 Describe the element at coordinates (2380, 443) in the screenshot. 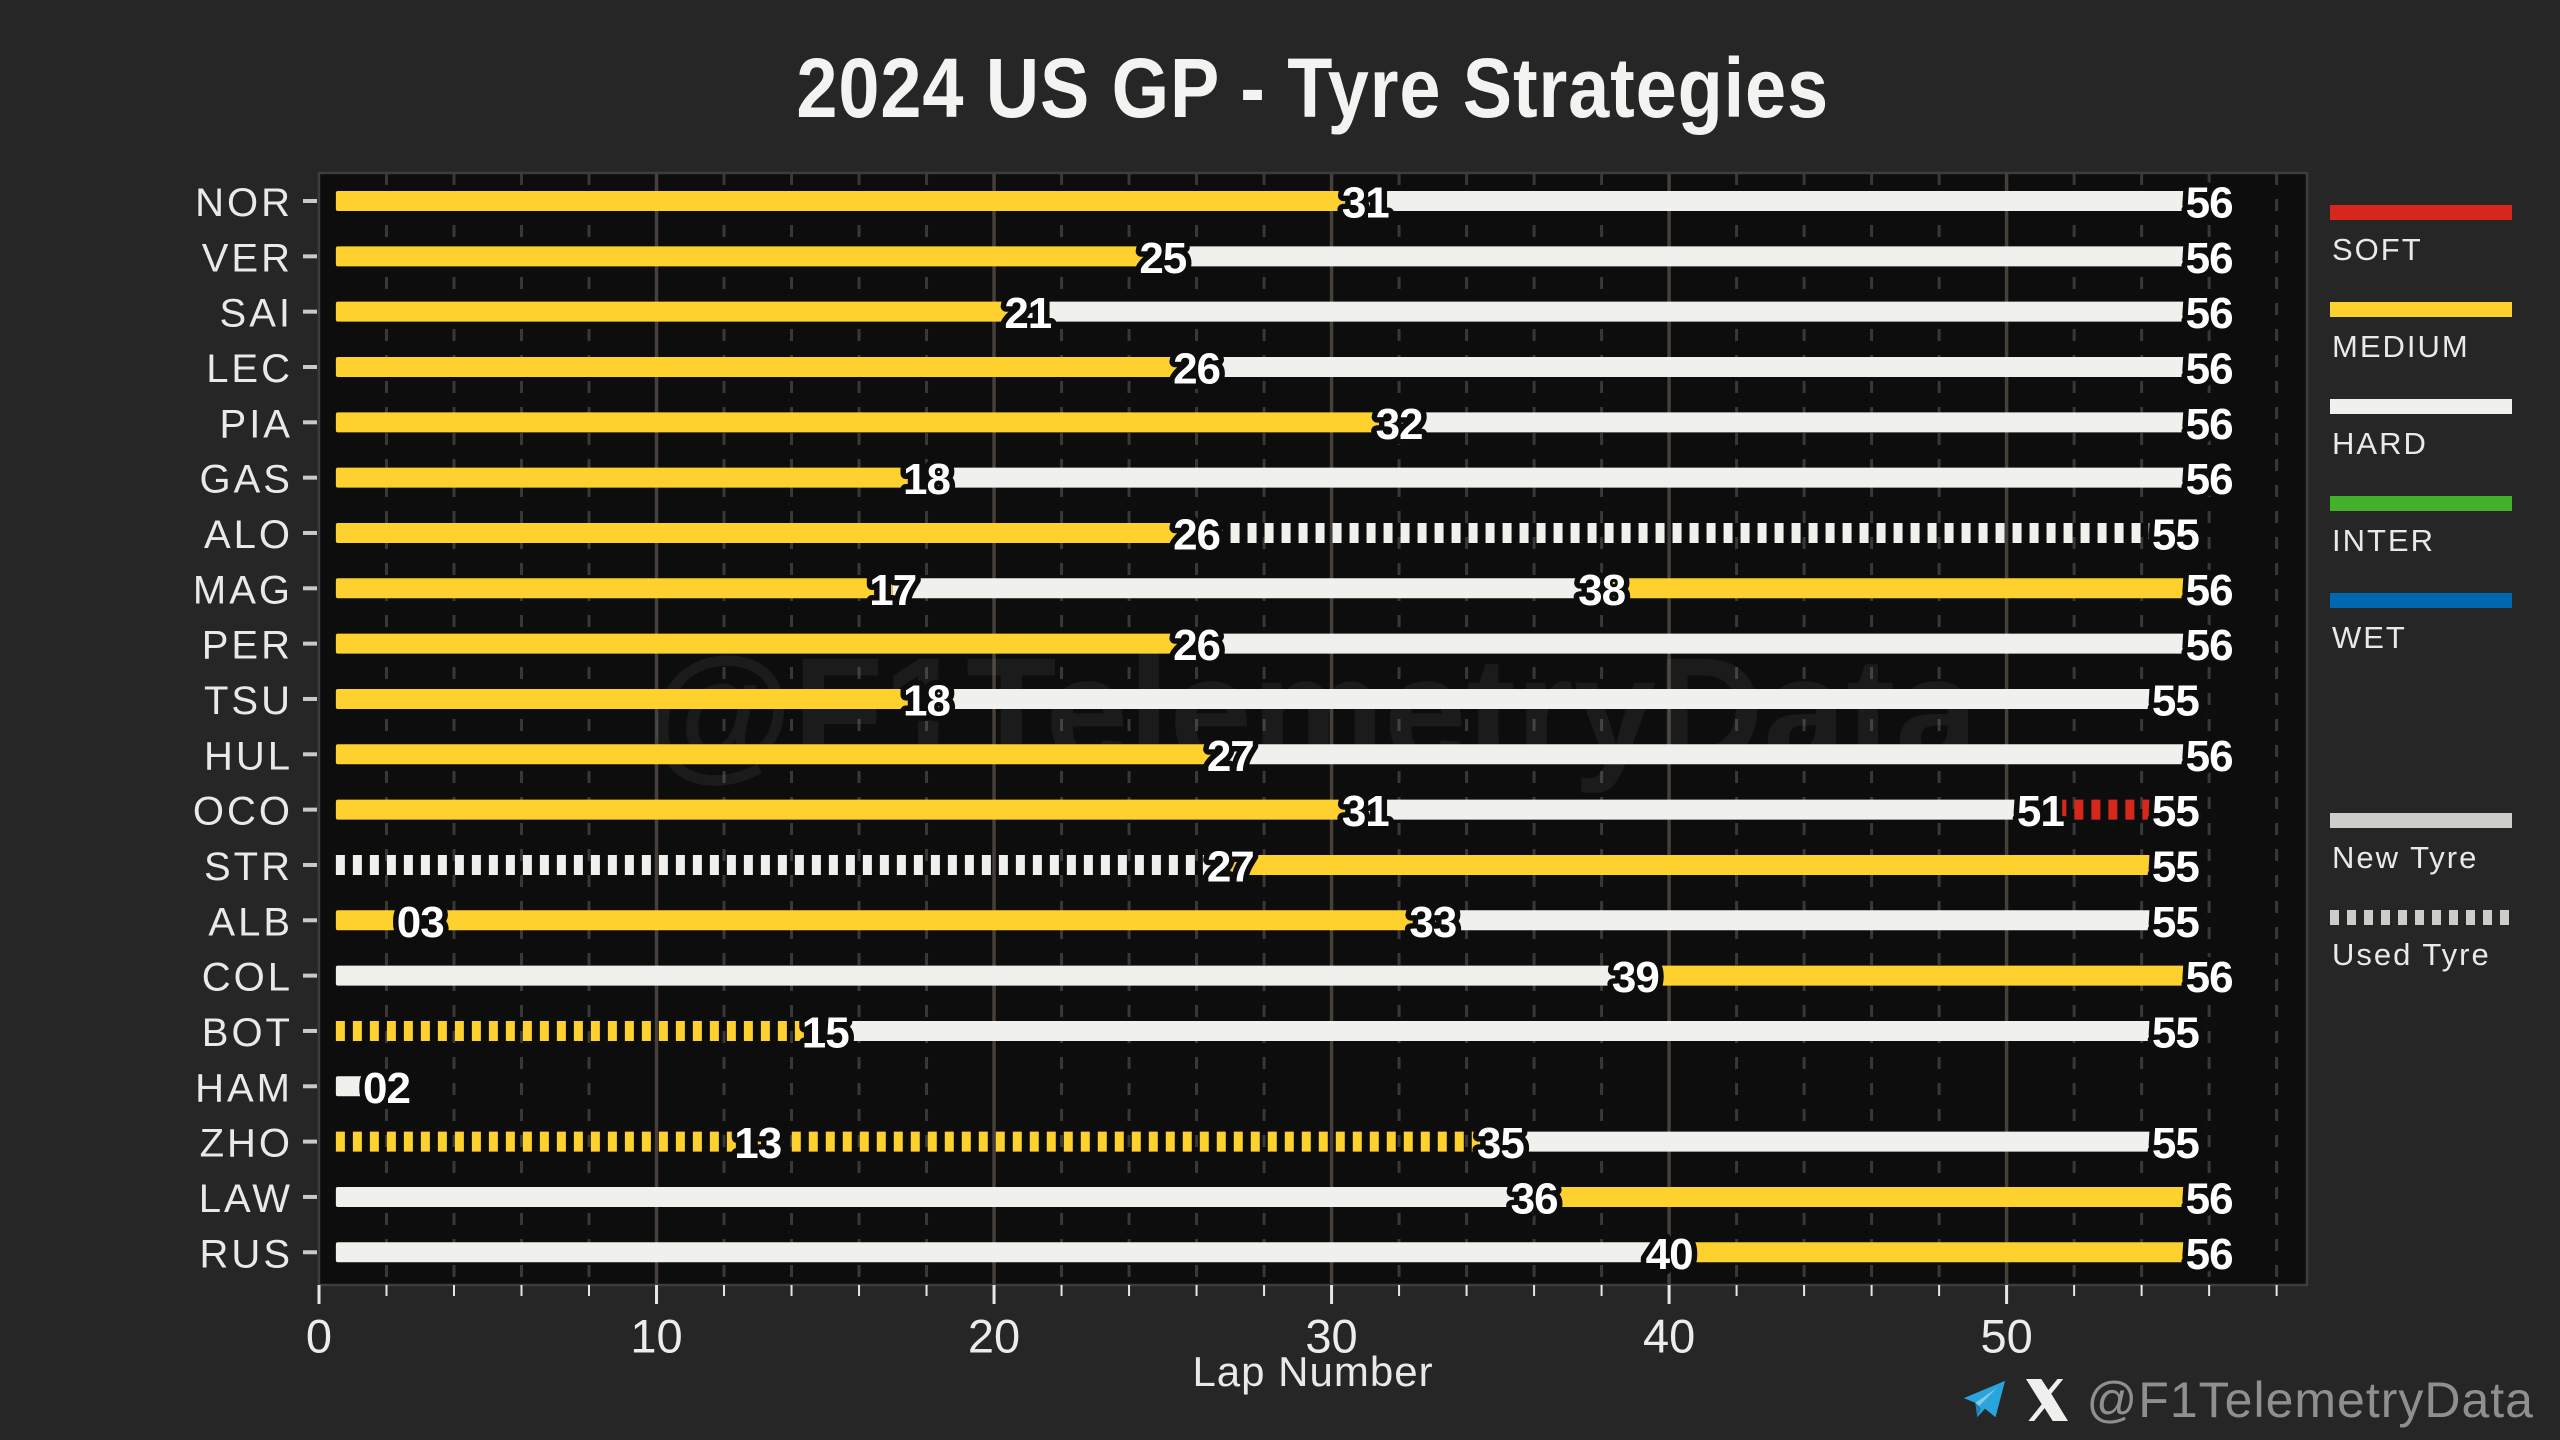

I see `legend-item-hard-label: HARD` at that location.